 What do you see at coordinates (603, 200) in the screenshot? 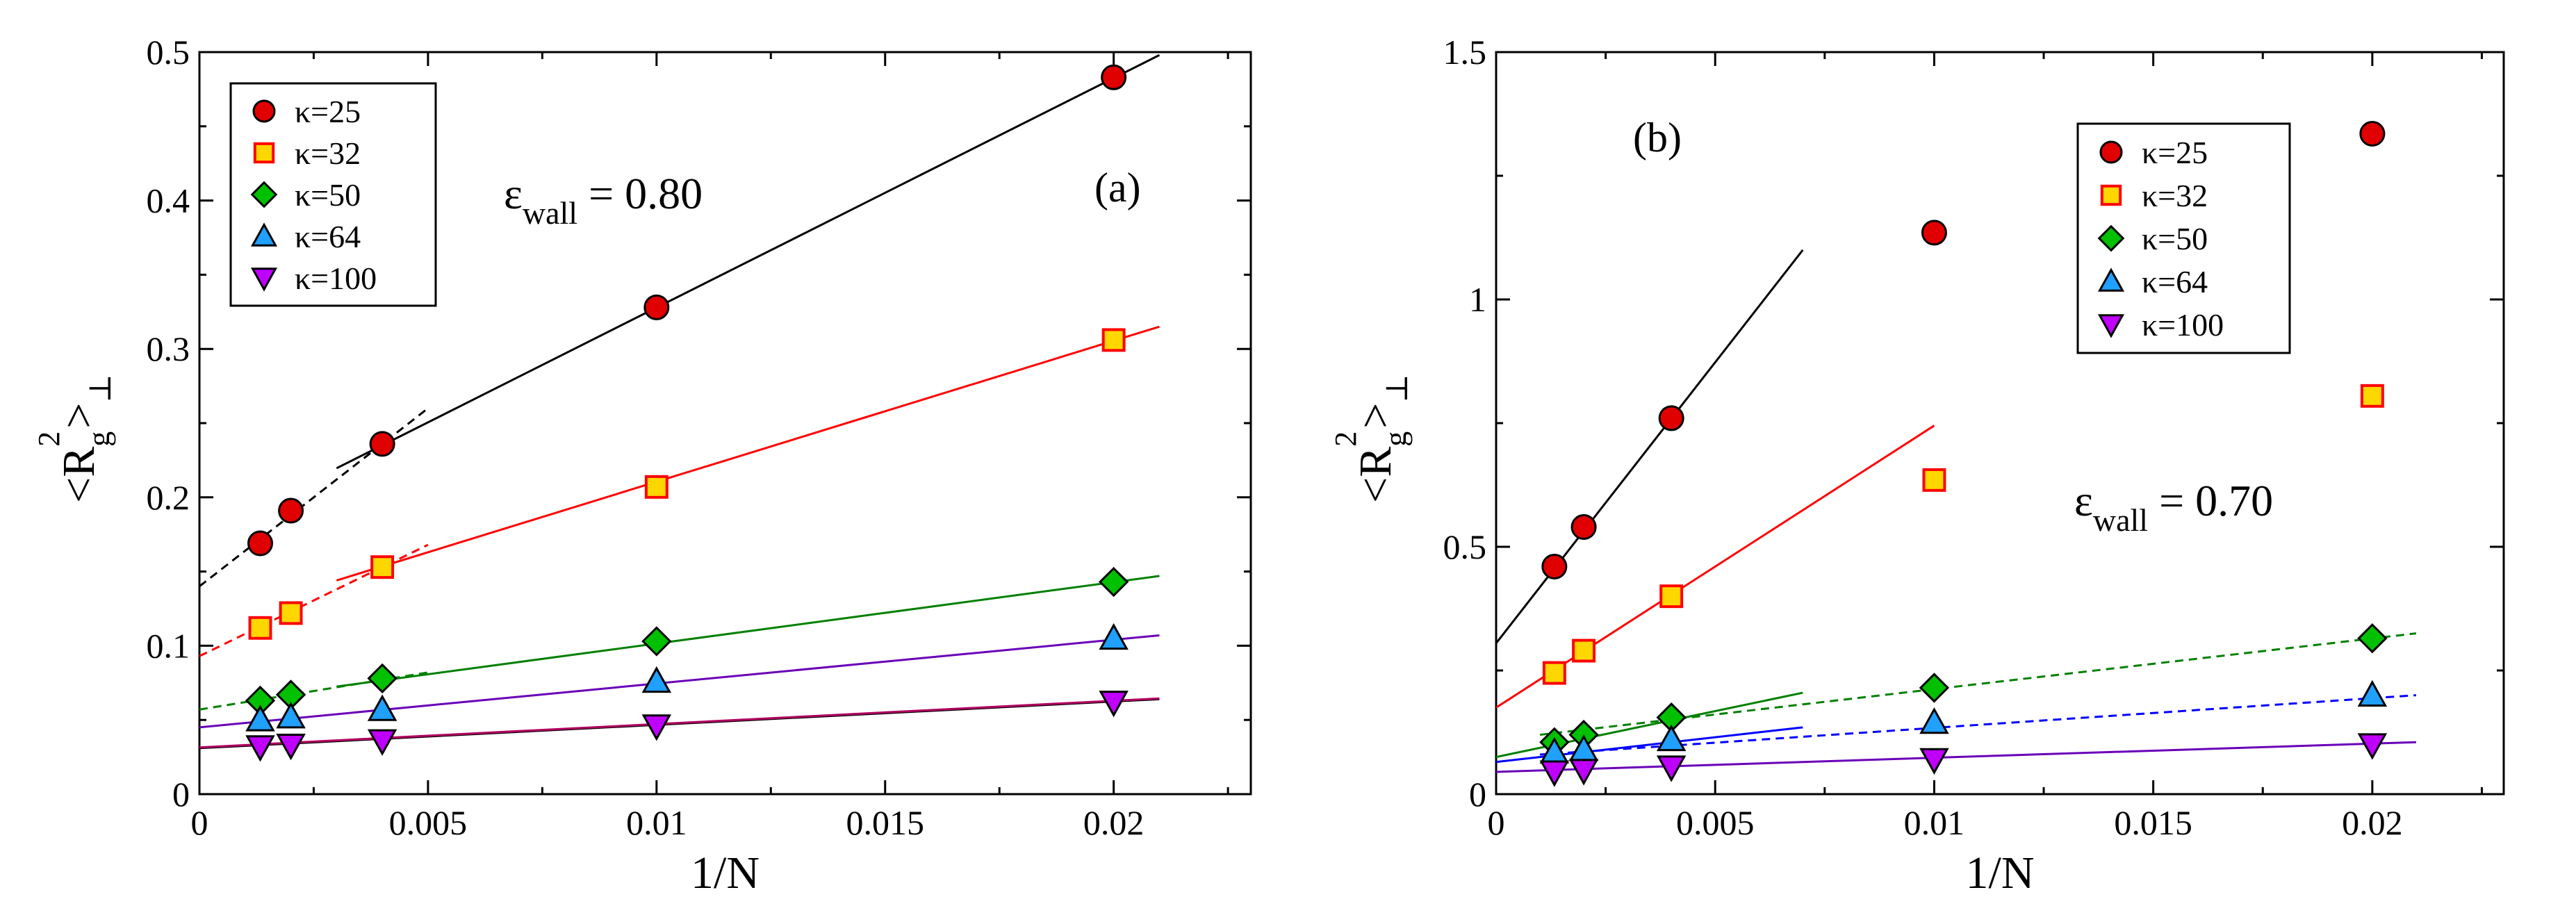
I see `epsilon-annotation: εwall = 0.80` at bounding box center [603, 200].